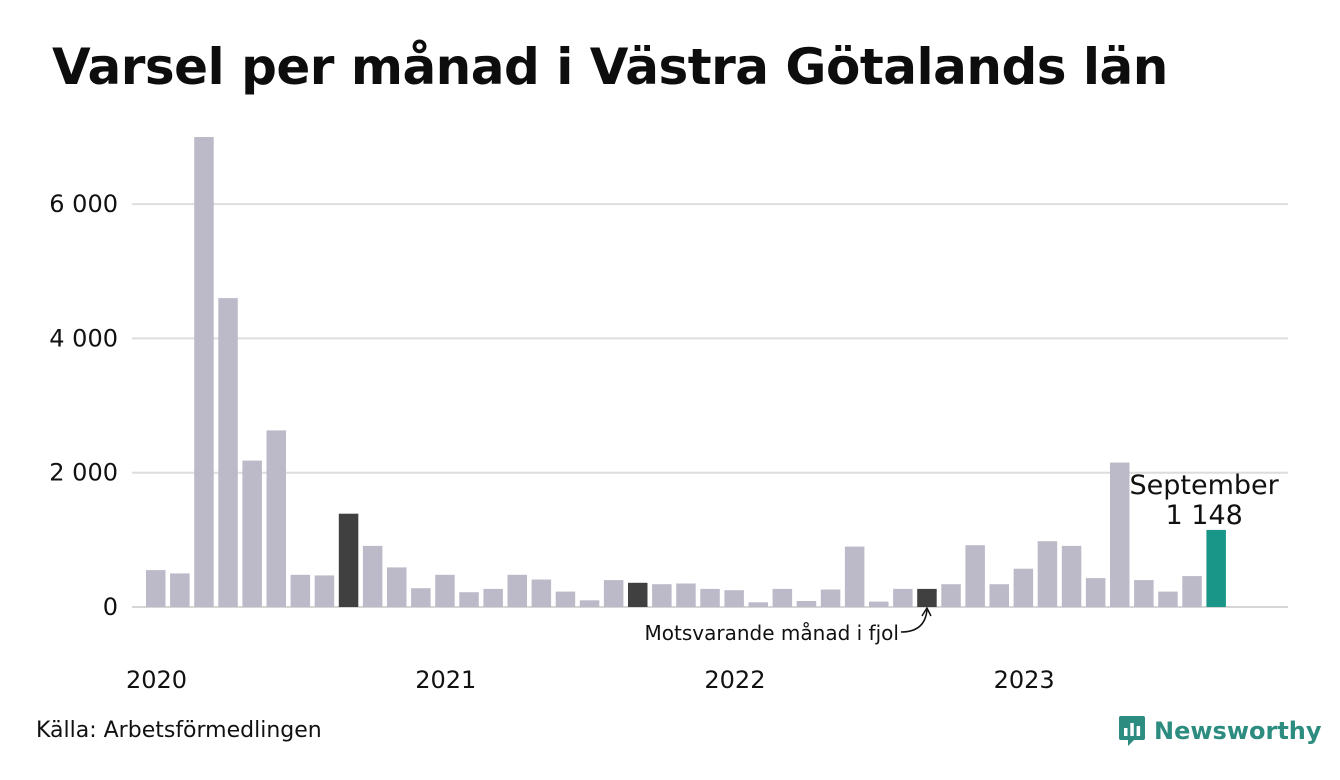 This screenshot has width=1340, height=780. Describe the element at coordinates (179, 730) in the screenshot. I see `source-credit: Källa: Arbetsförmedlingen` at that location.